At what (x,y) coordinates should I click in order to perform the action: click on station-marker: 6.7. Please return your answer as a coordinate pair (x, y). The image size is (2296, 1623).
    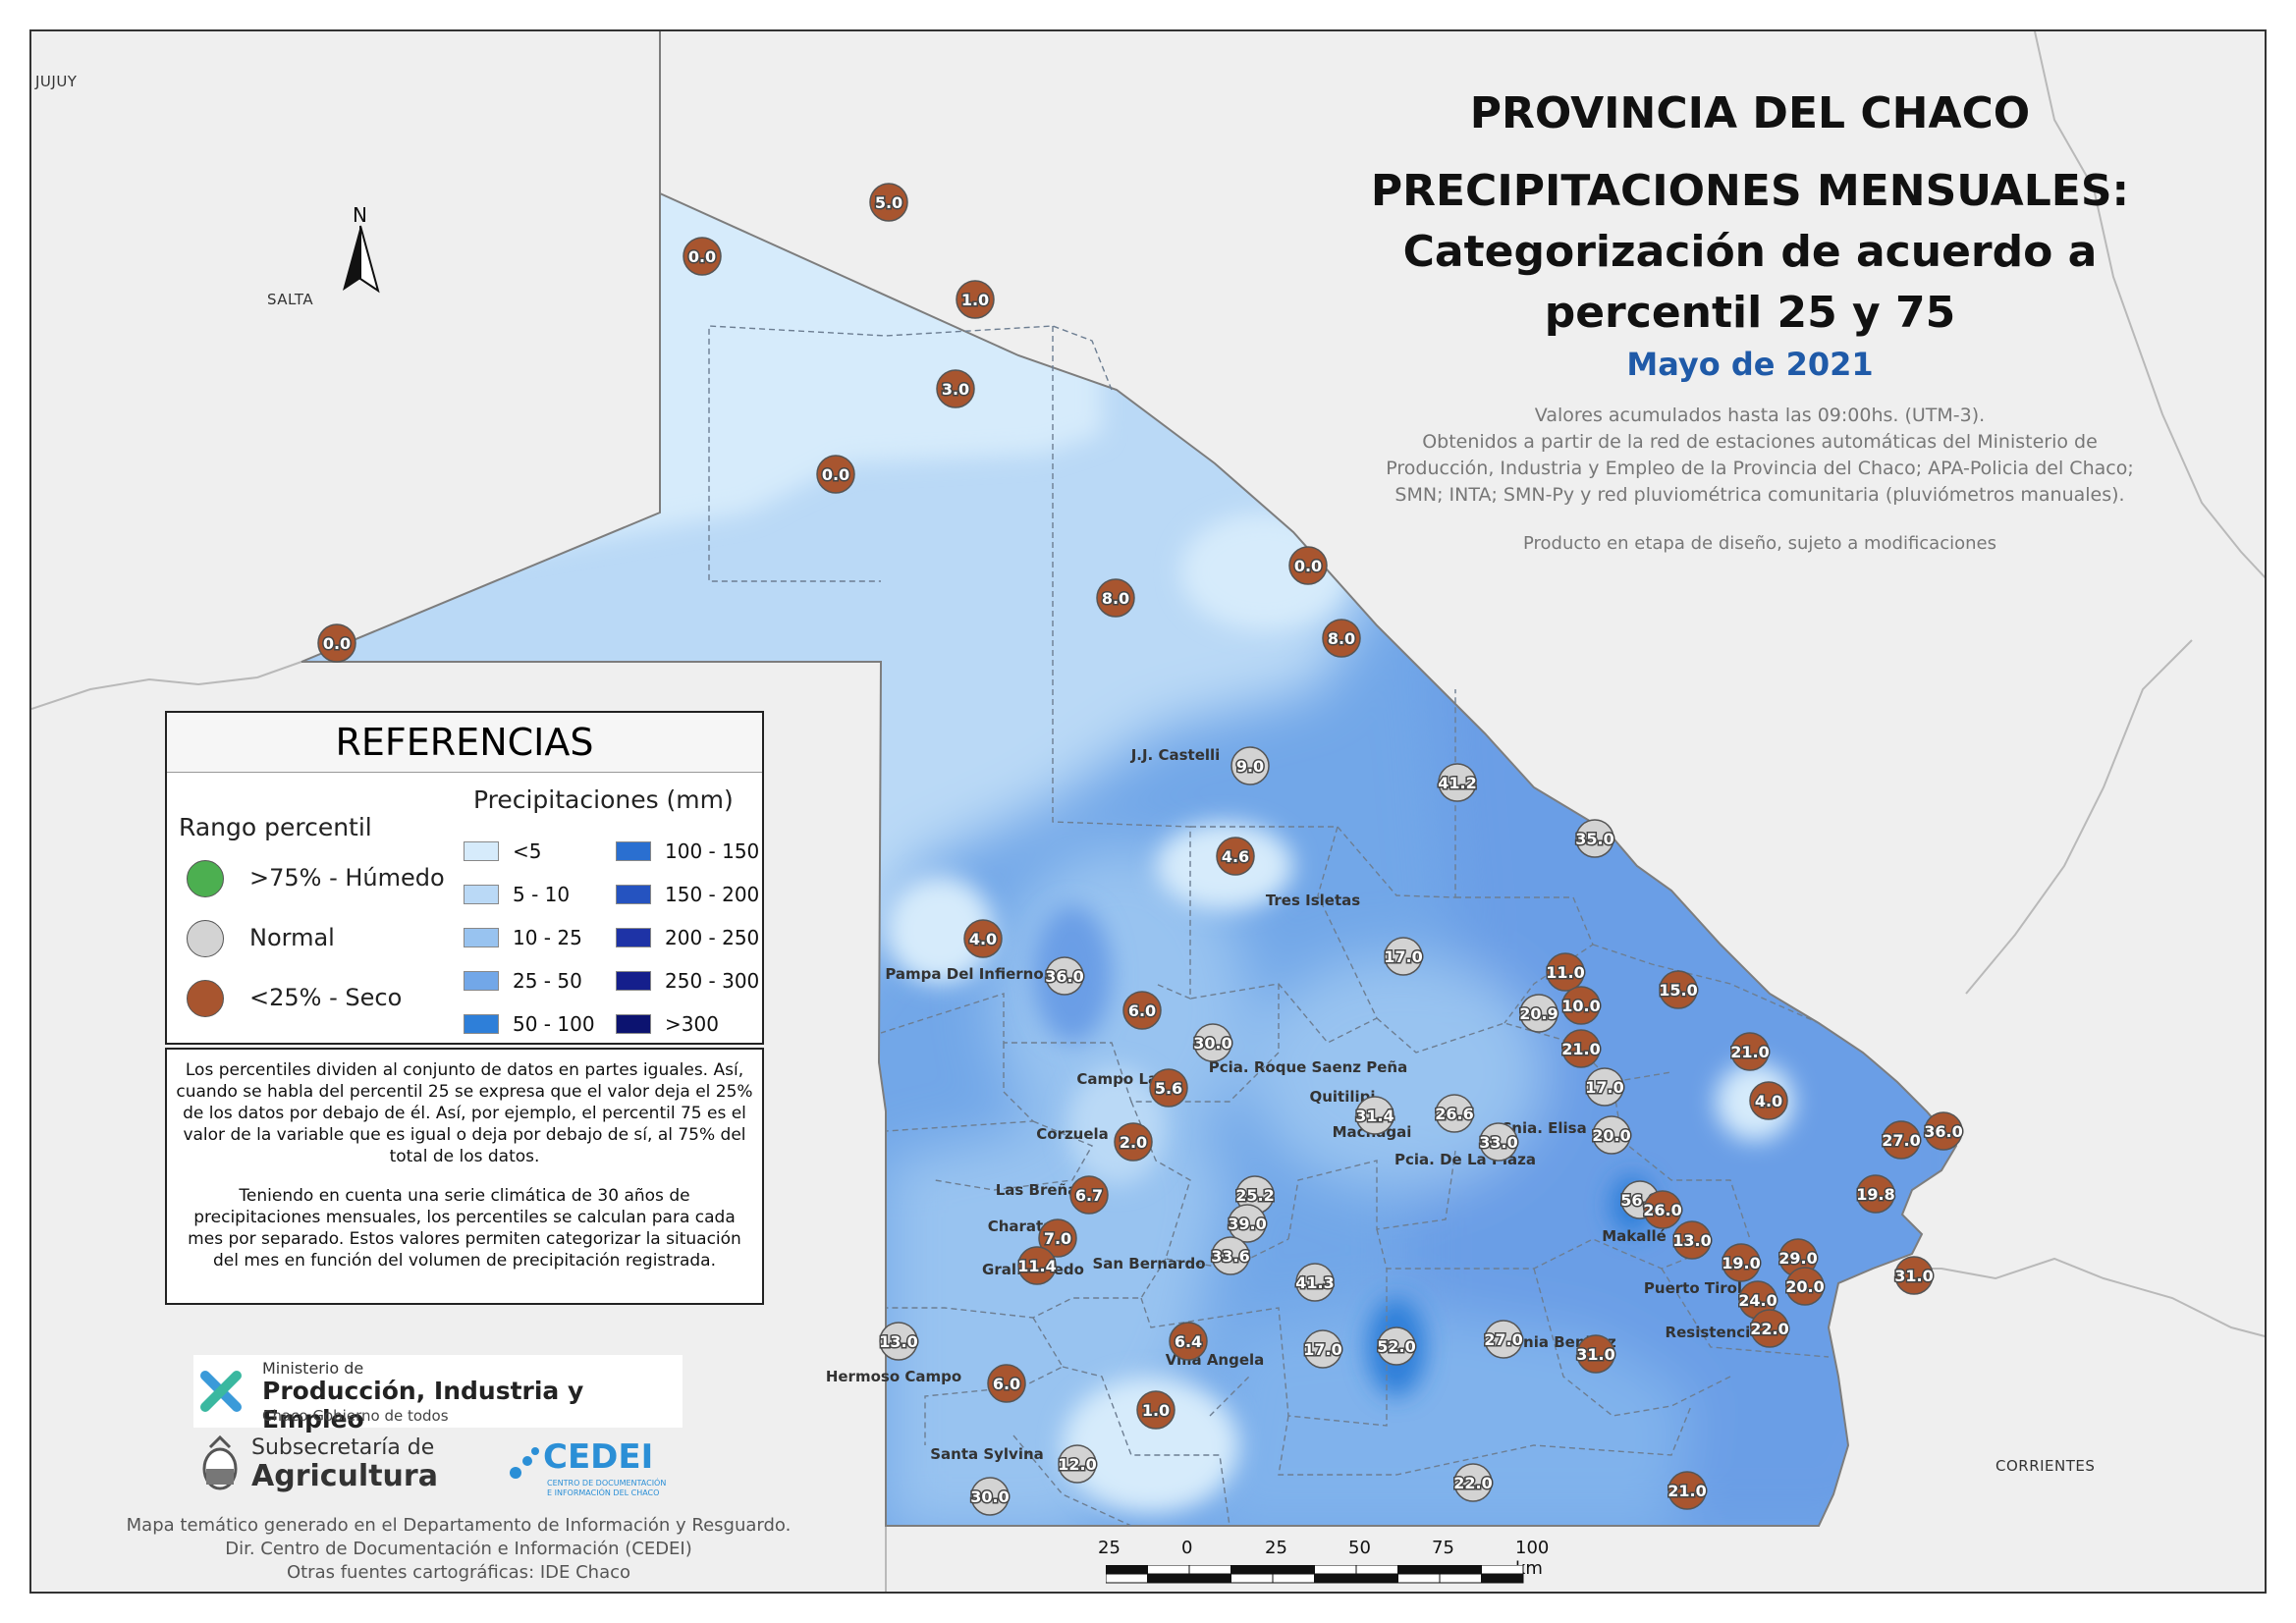
    Looking at the image, I should click on (1089, 1195).